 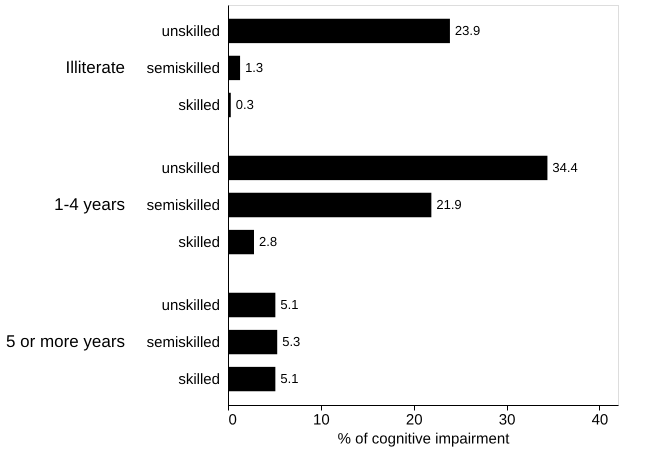 I want to click on x-axis-title: % of cognitive impairment, so click(x=424, y=439).